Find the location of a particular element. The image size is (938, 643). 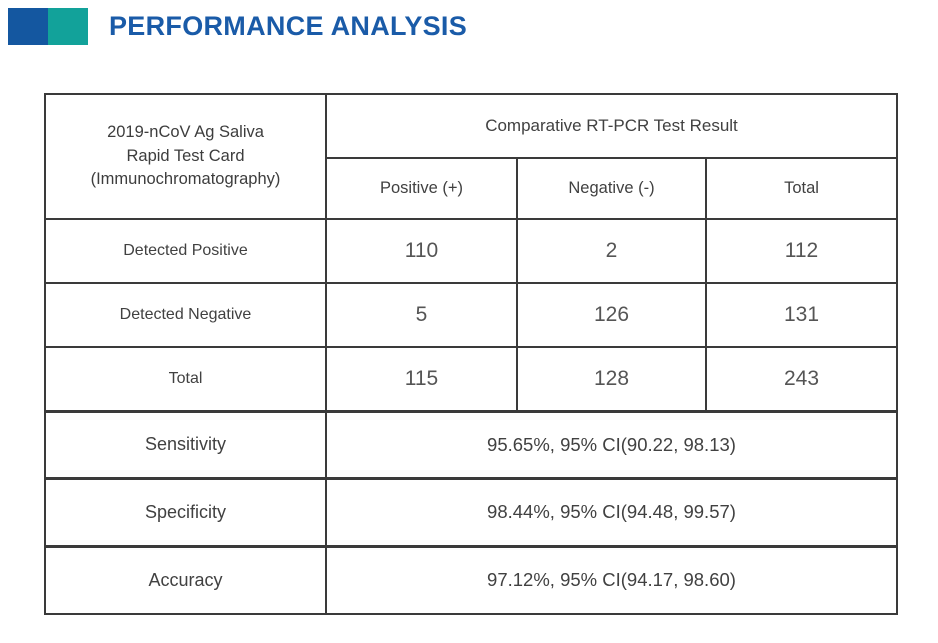

cell-total-pcr-positive: 115 is located at coordinates (421, 379).